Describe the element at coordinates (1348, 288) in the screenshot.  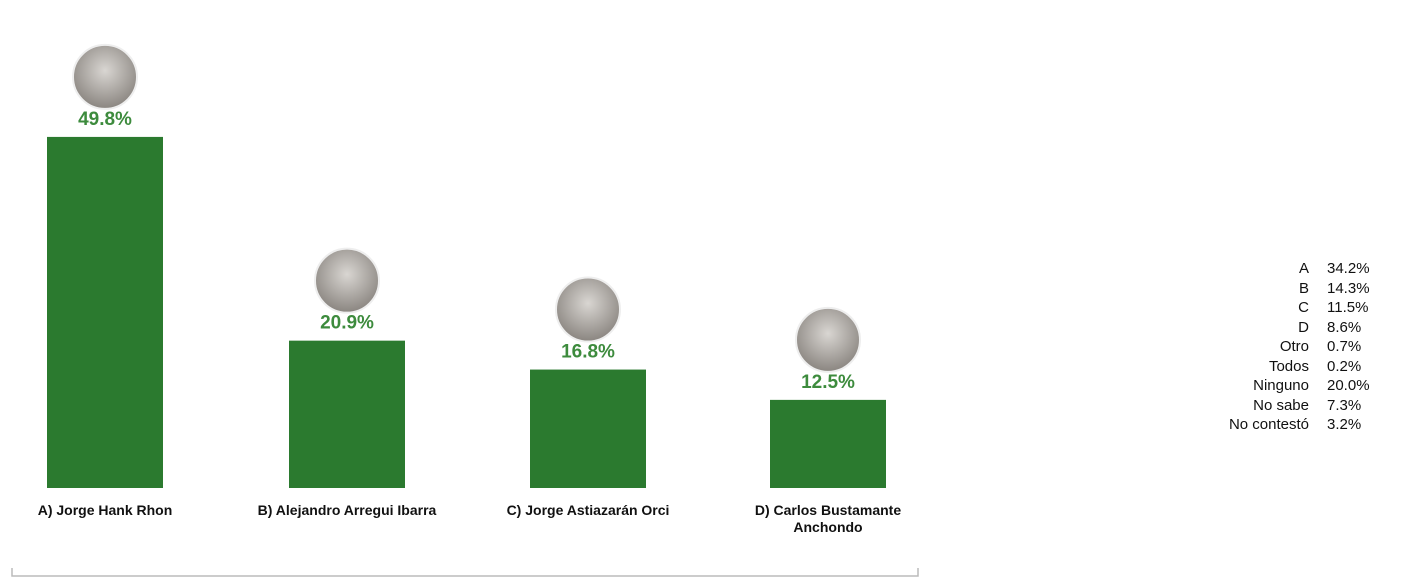
I see `summary-value: 14.3%` at that location.